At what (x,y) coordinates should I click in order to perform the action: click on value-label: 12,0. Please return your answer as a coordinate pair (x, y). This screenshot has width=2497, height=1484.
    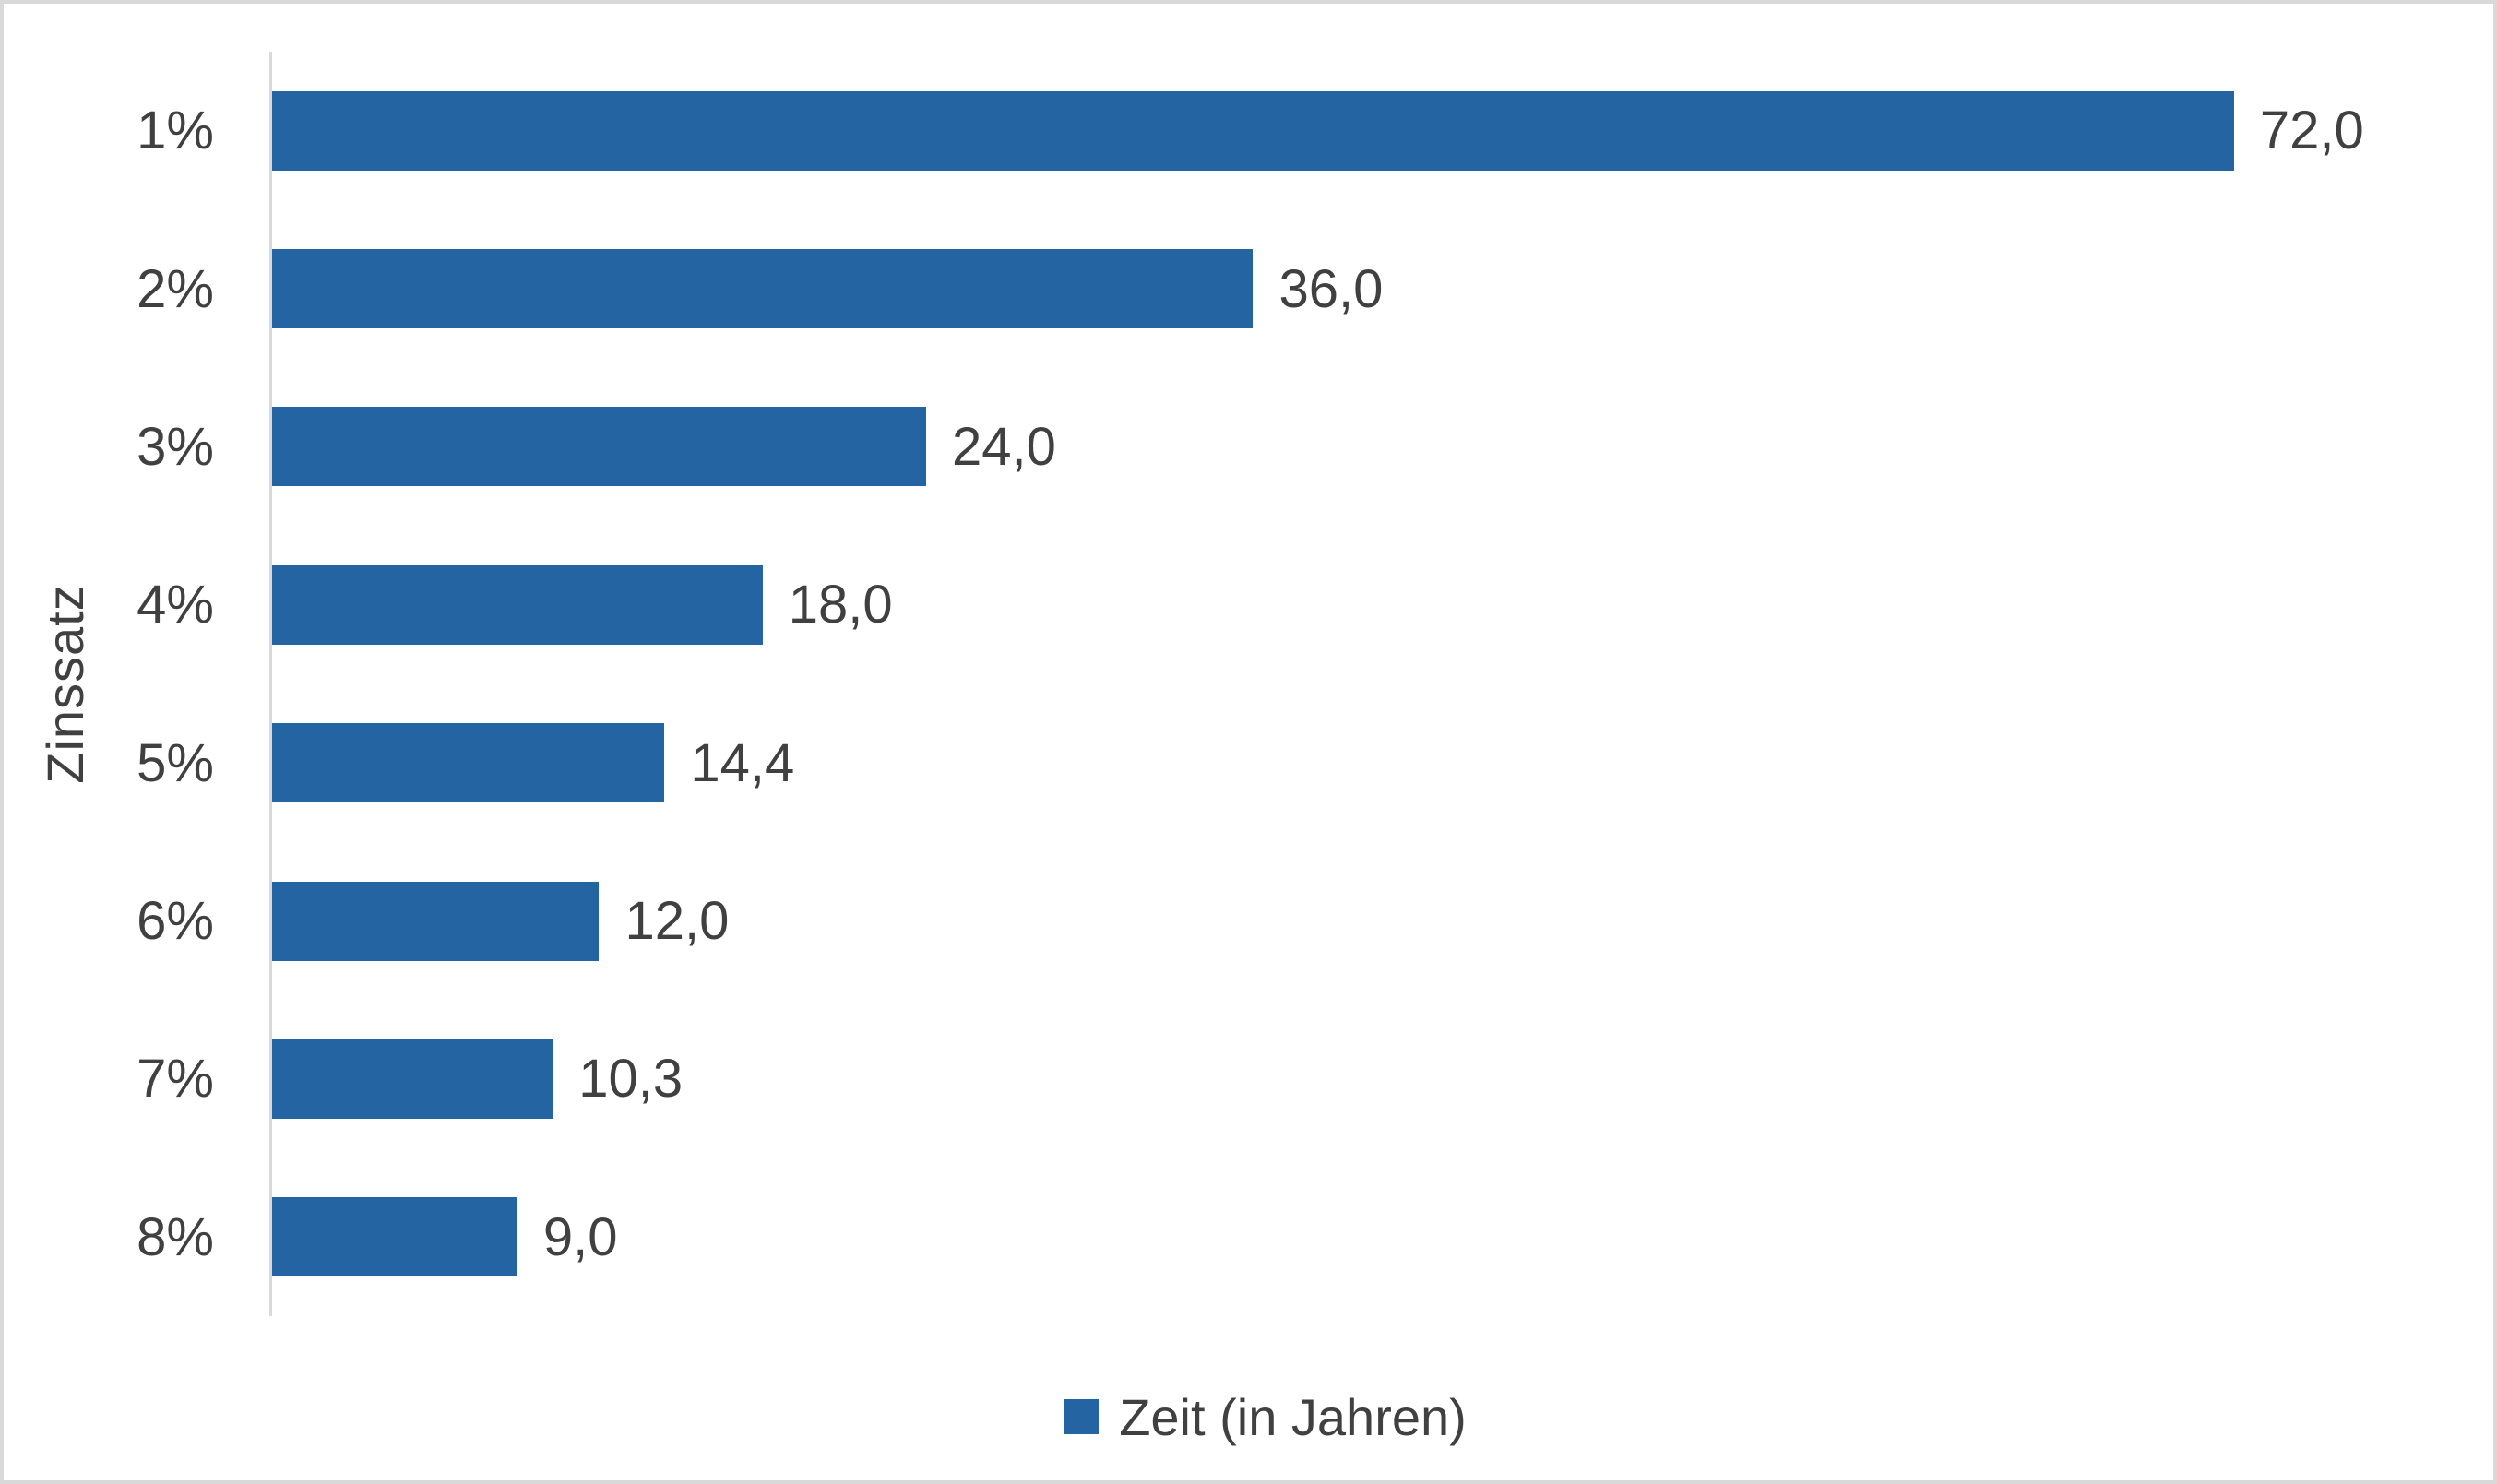
    Looking at the image, I should click on (677, 922).